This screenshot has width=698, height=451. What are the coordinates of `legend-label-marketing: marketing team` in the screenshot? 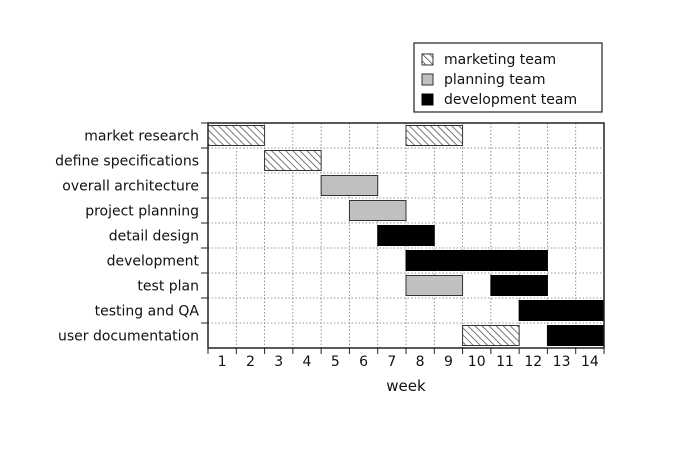 It's located at (500, 60).